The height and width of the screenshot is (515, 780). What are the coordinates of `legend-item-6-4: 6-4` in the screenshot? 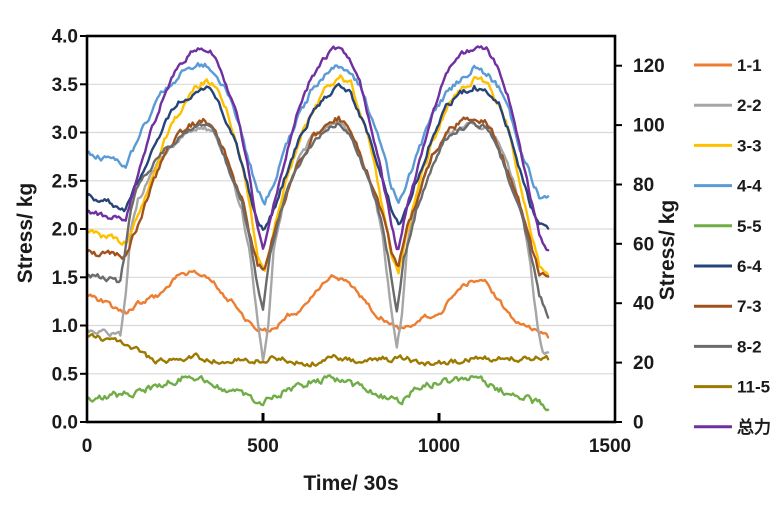 It's located at (728, 266).